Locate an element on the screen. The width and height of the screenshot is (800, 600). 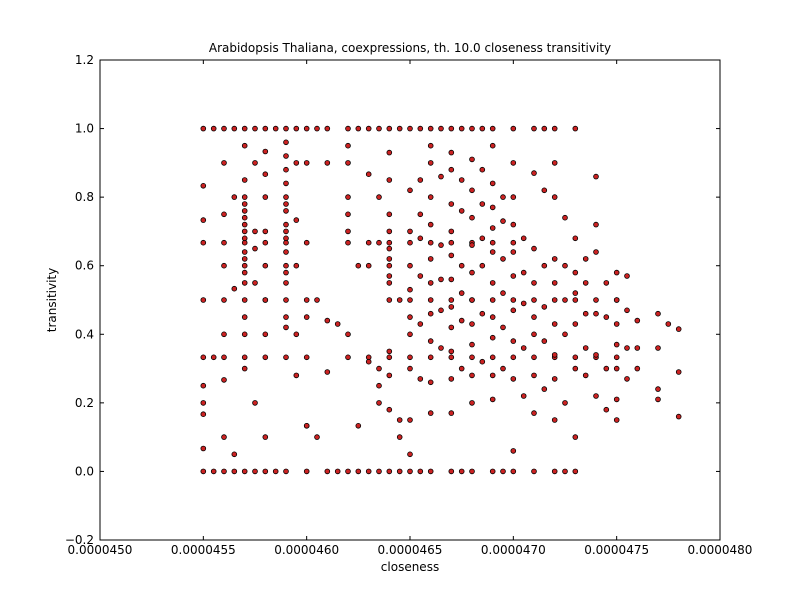
x-tick-label: 0.0000480 is located at coordinates (720, 550).